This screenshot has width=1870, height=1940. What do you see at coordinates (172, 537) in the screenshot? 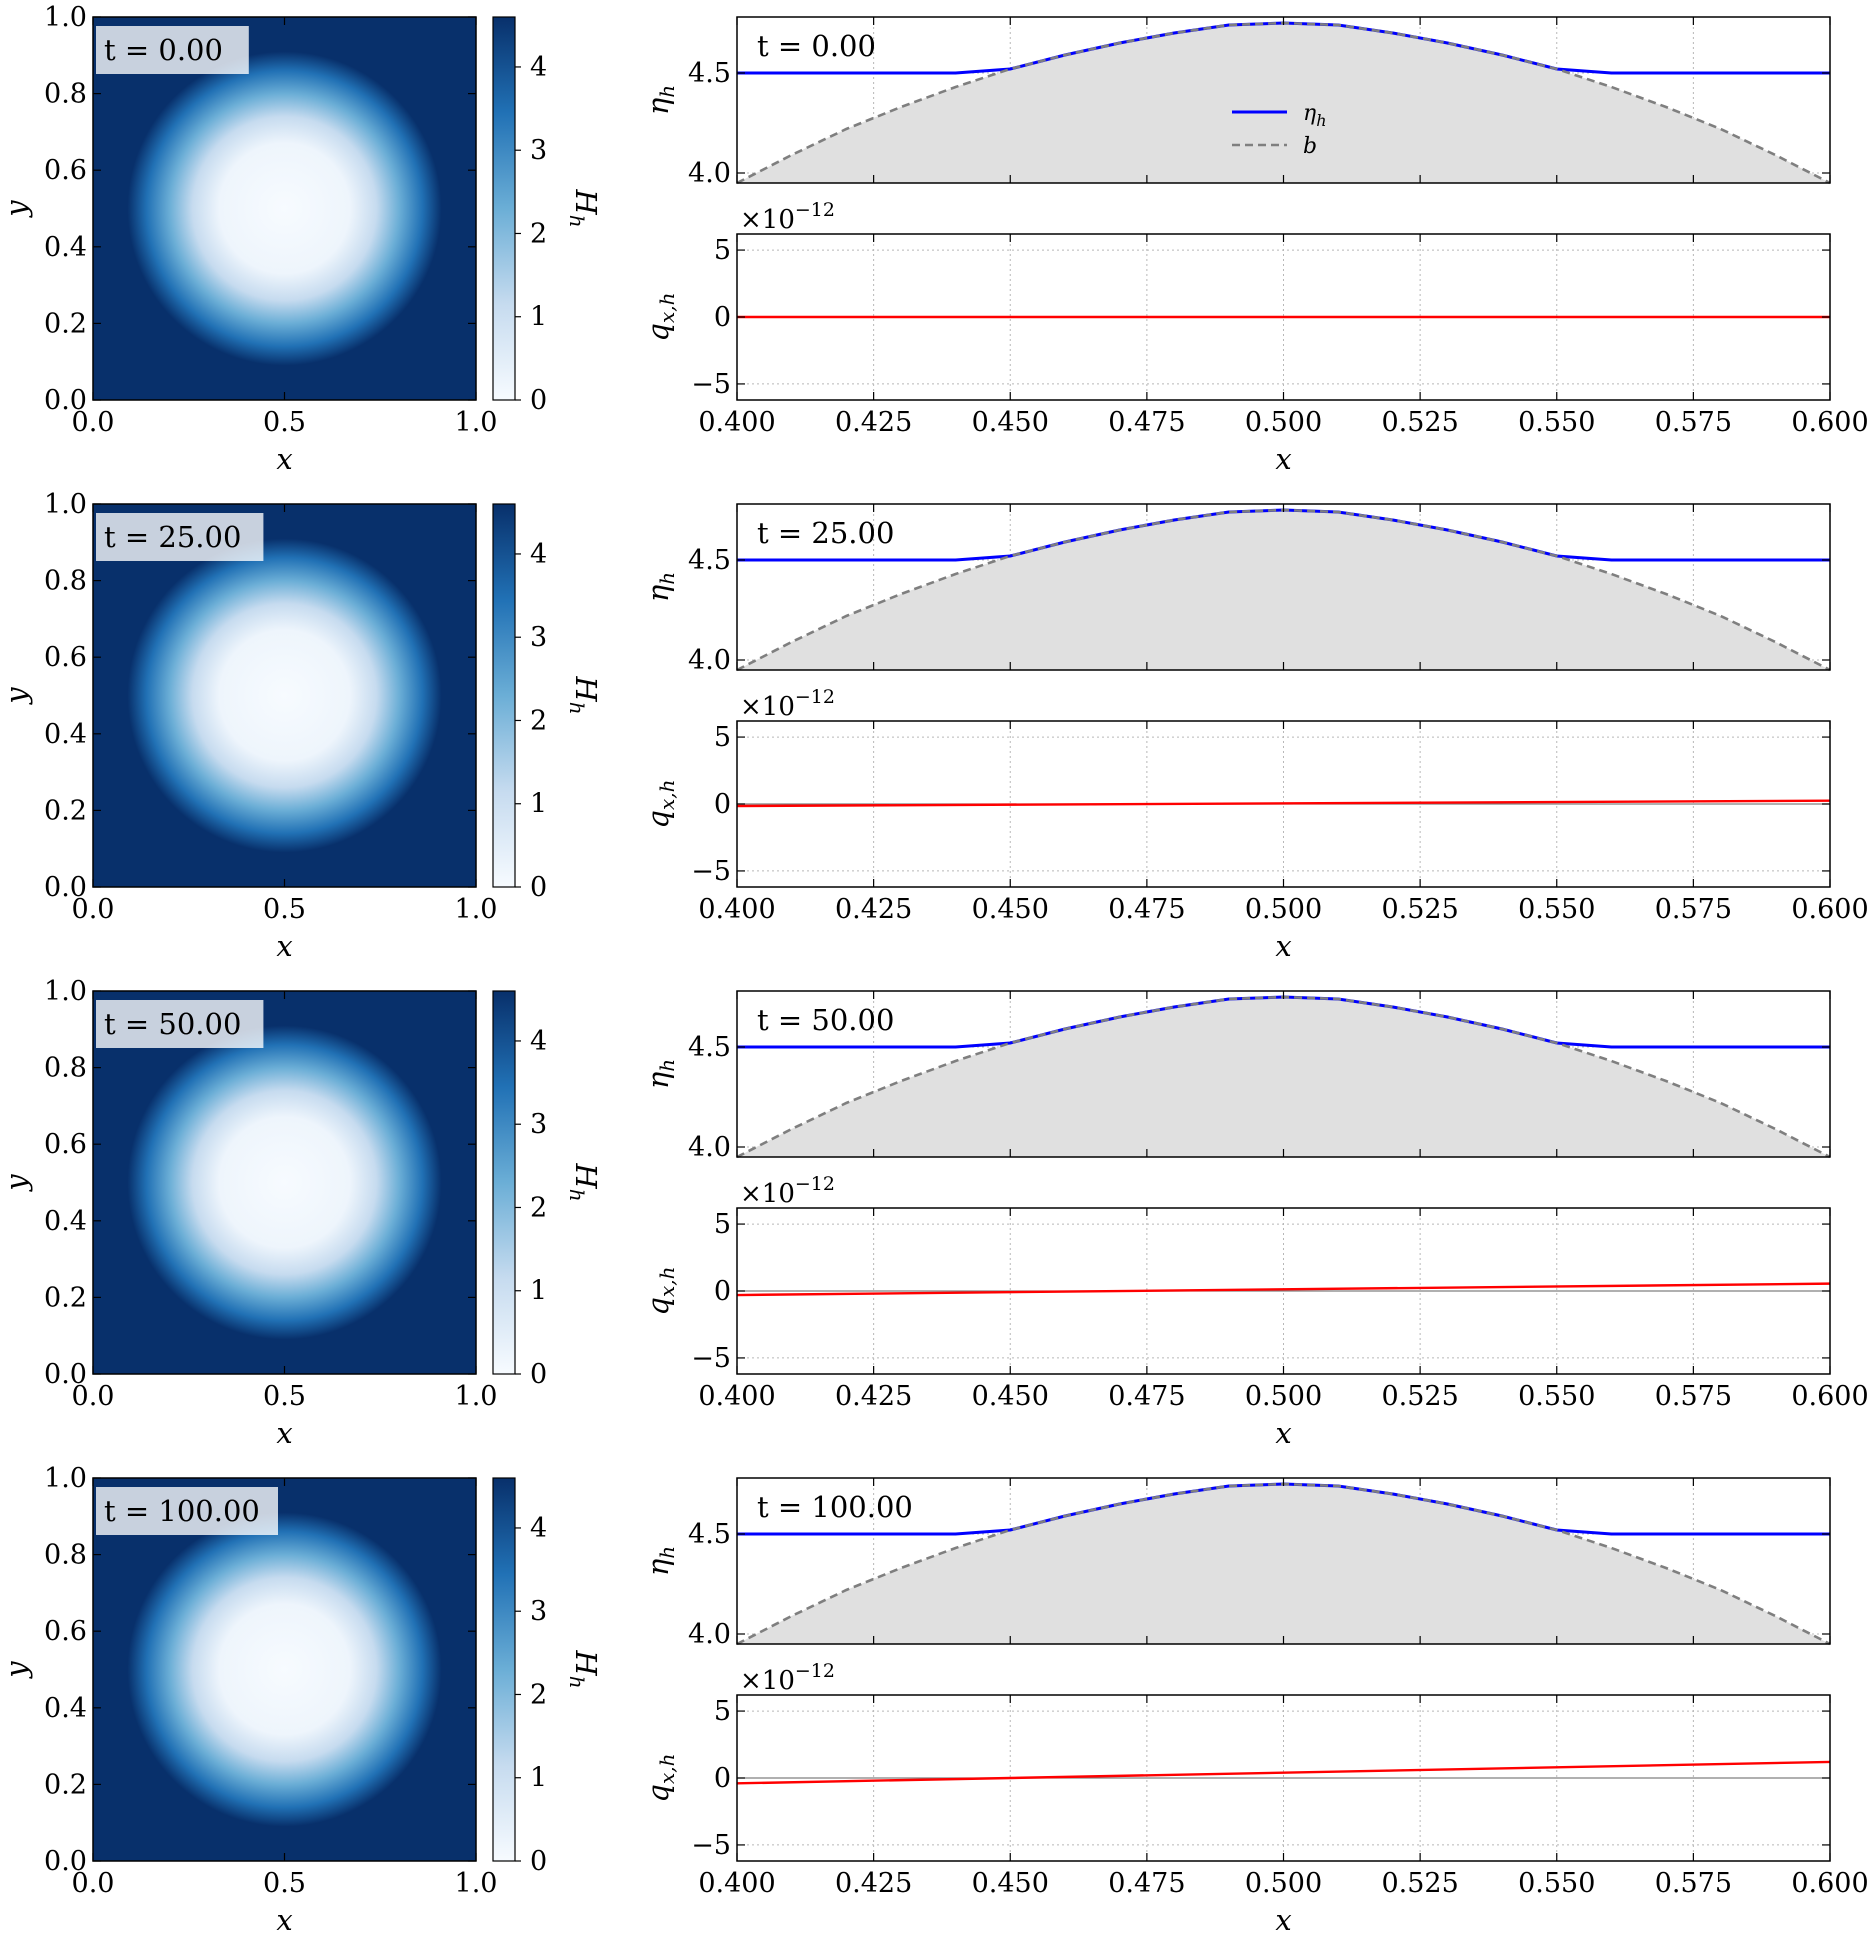
I see `heatmap-time-label: t = 25.00` at bounding box center [172, 537].